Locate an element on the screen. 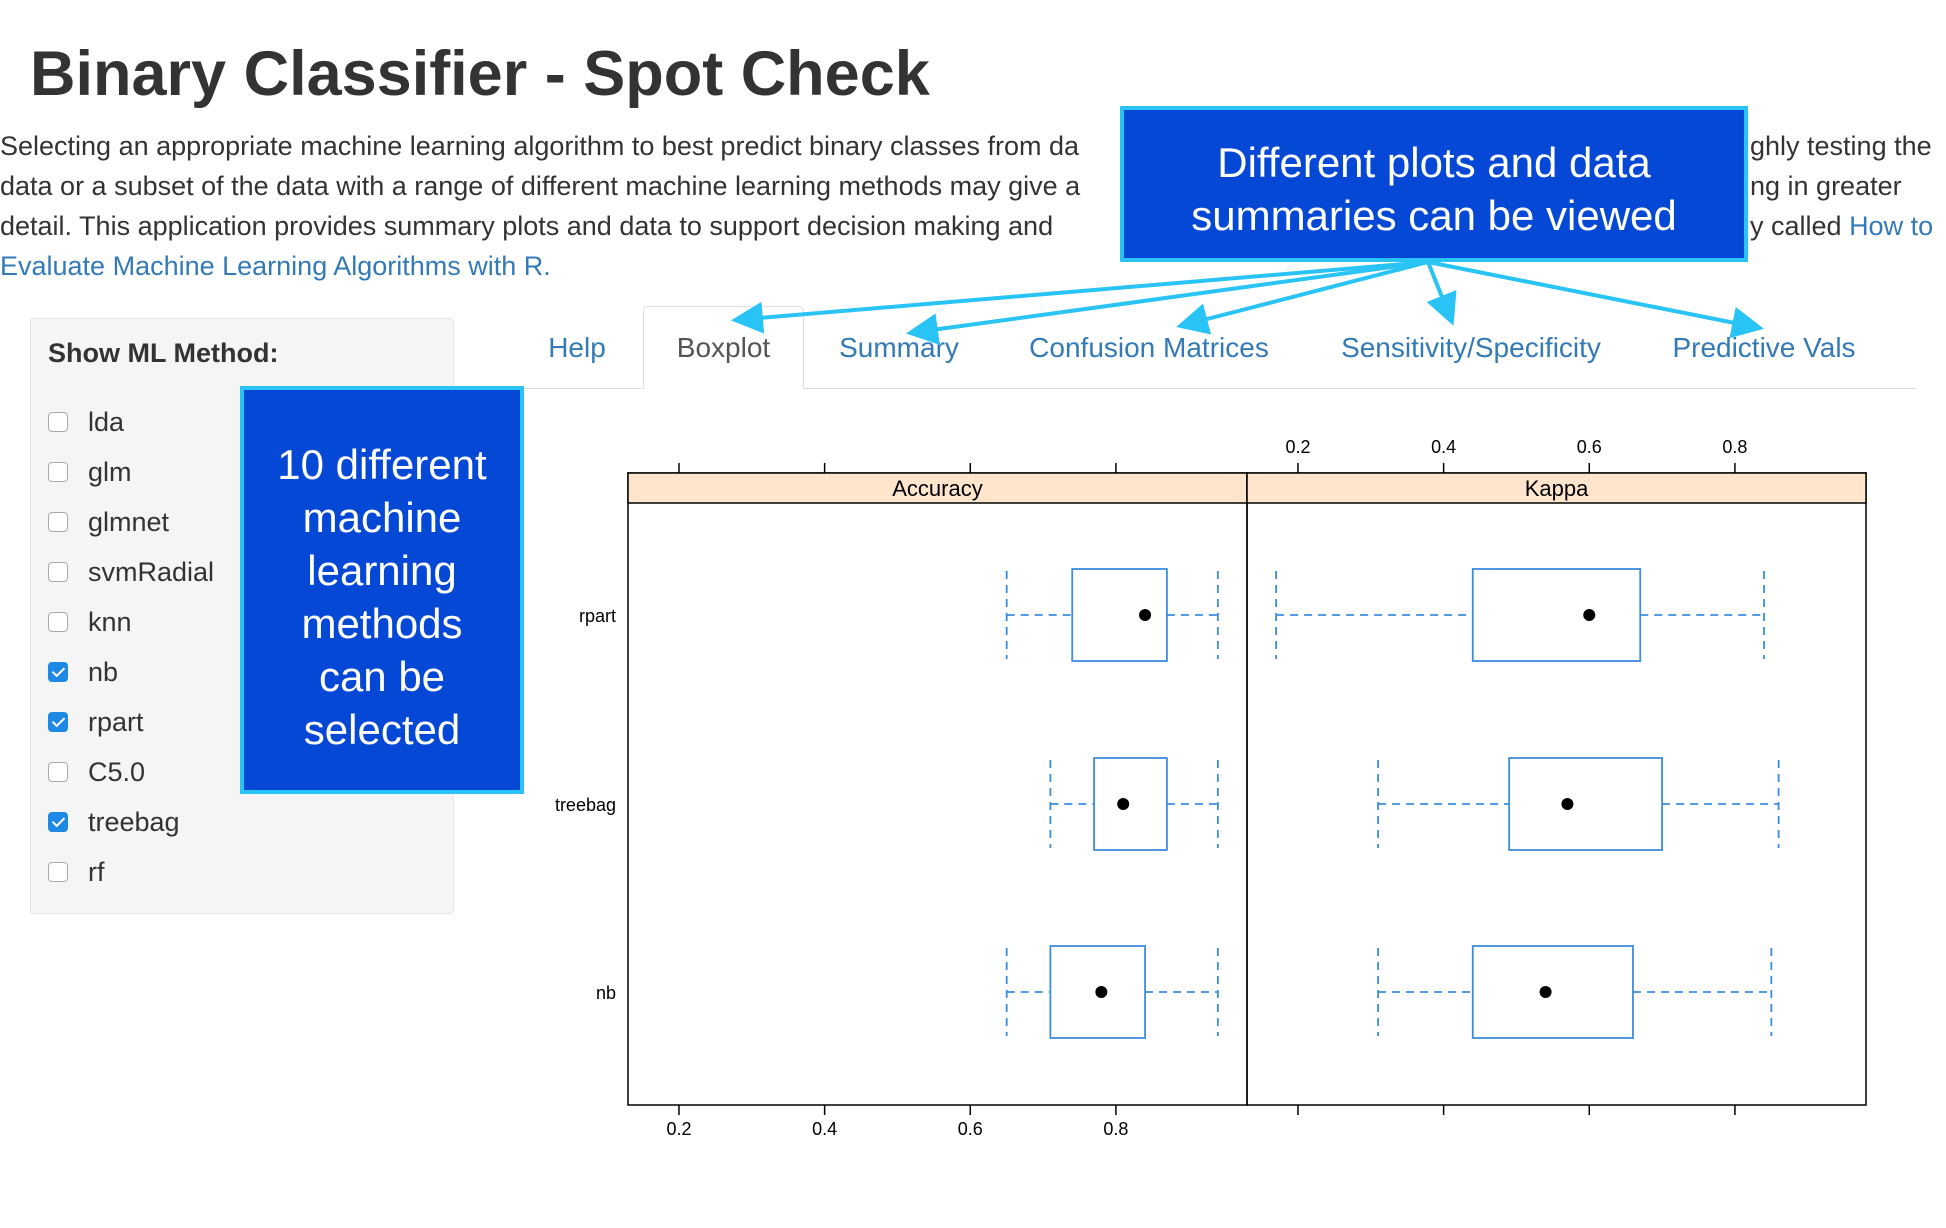  tab-summary: Summary is located at coordinates (899, 347).